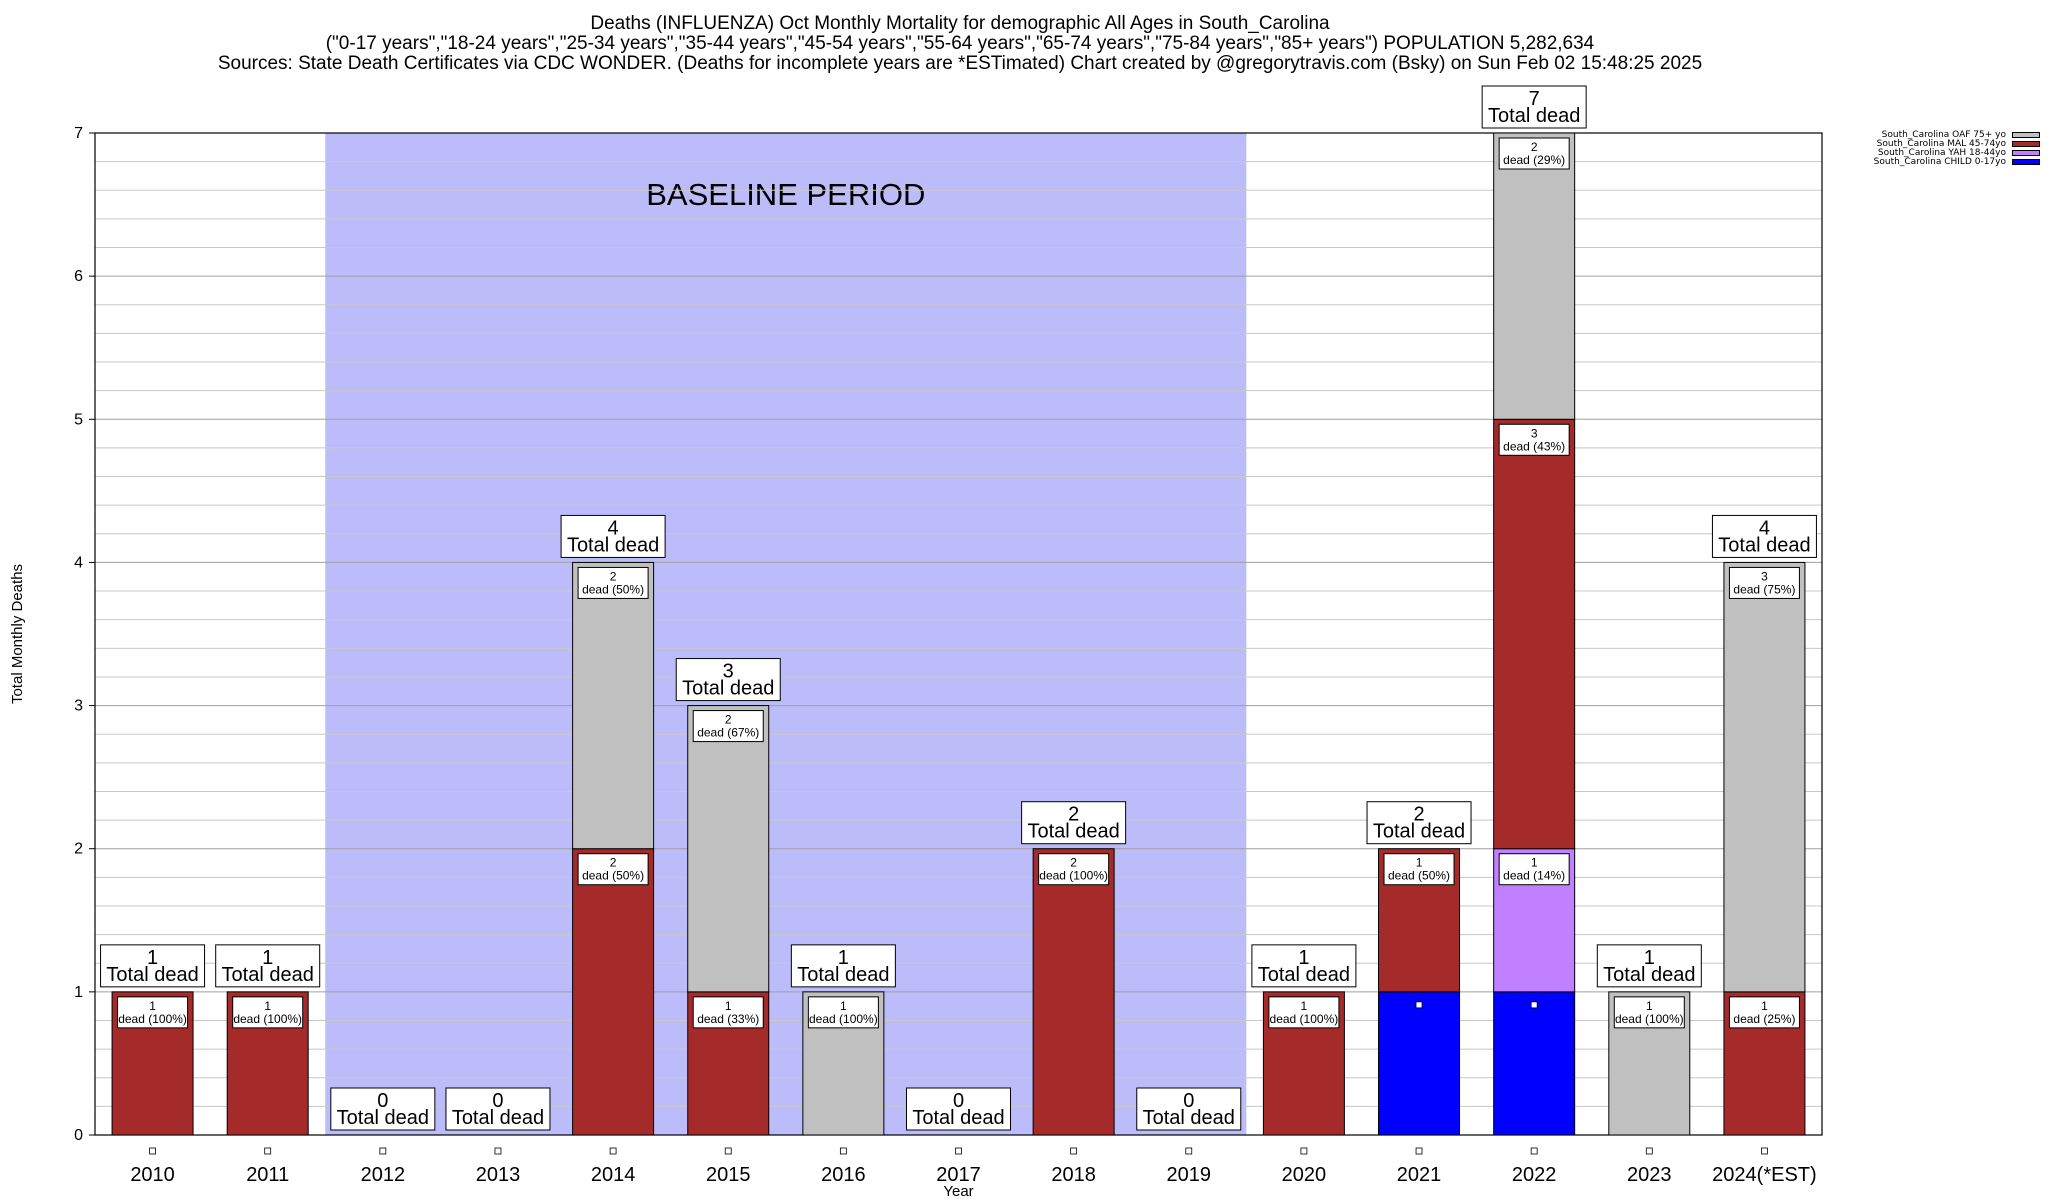 The image size is (2048, 1200). Describe the element at coordinates (1764, 589) in the screenshot. I see `segment-pct-label: dead (75%)` at that location.